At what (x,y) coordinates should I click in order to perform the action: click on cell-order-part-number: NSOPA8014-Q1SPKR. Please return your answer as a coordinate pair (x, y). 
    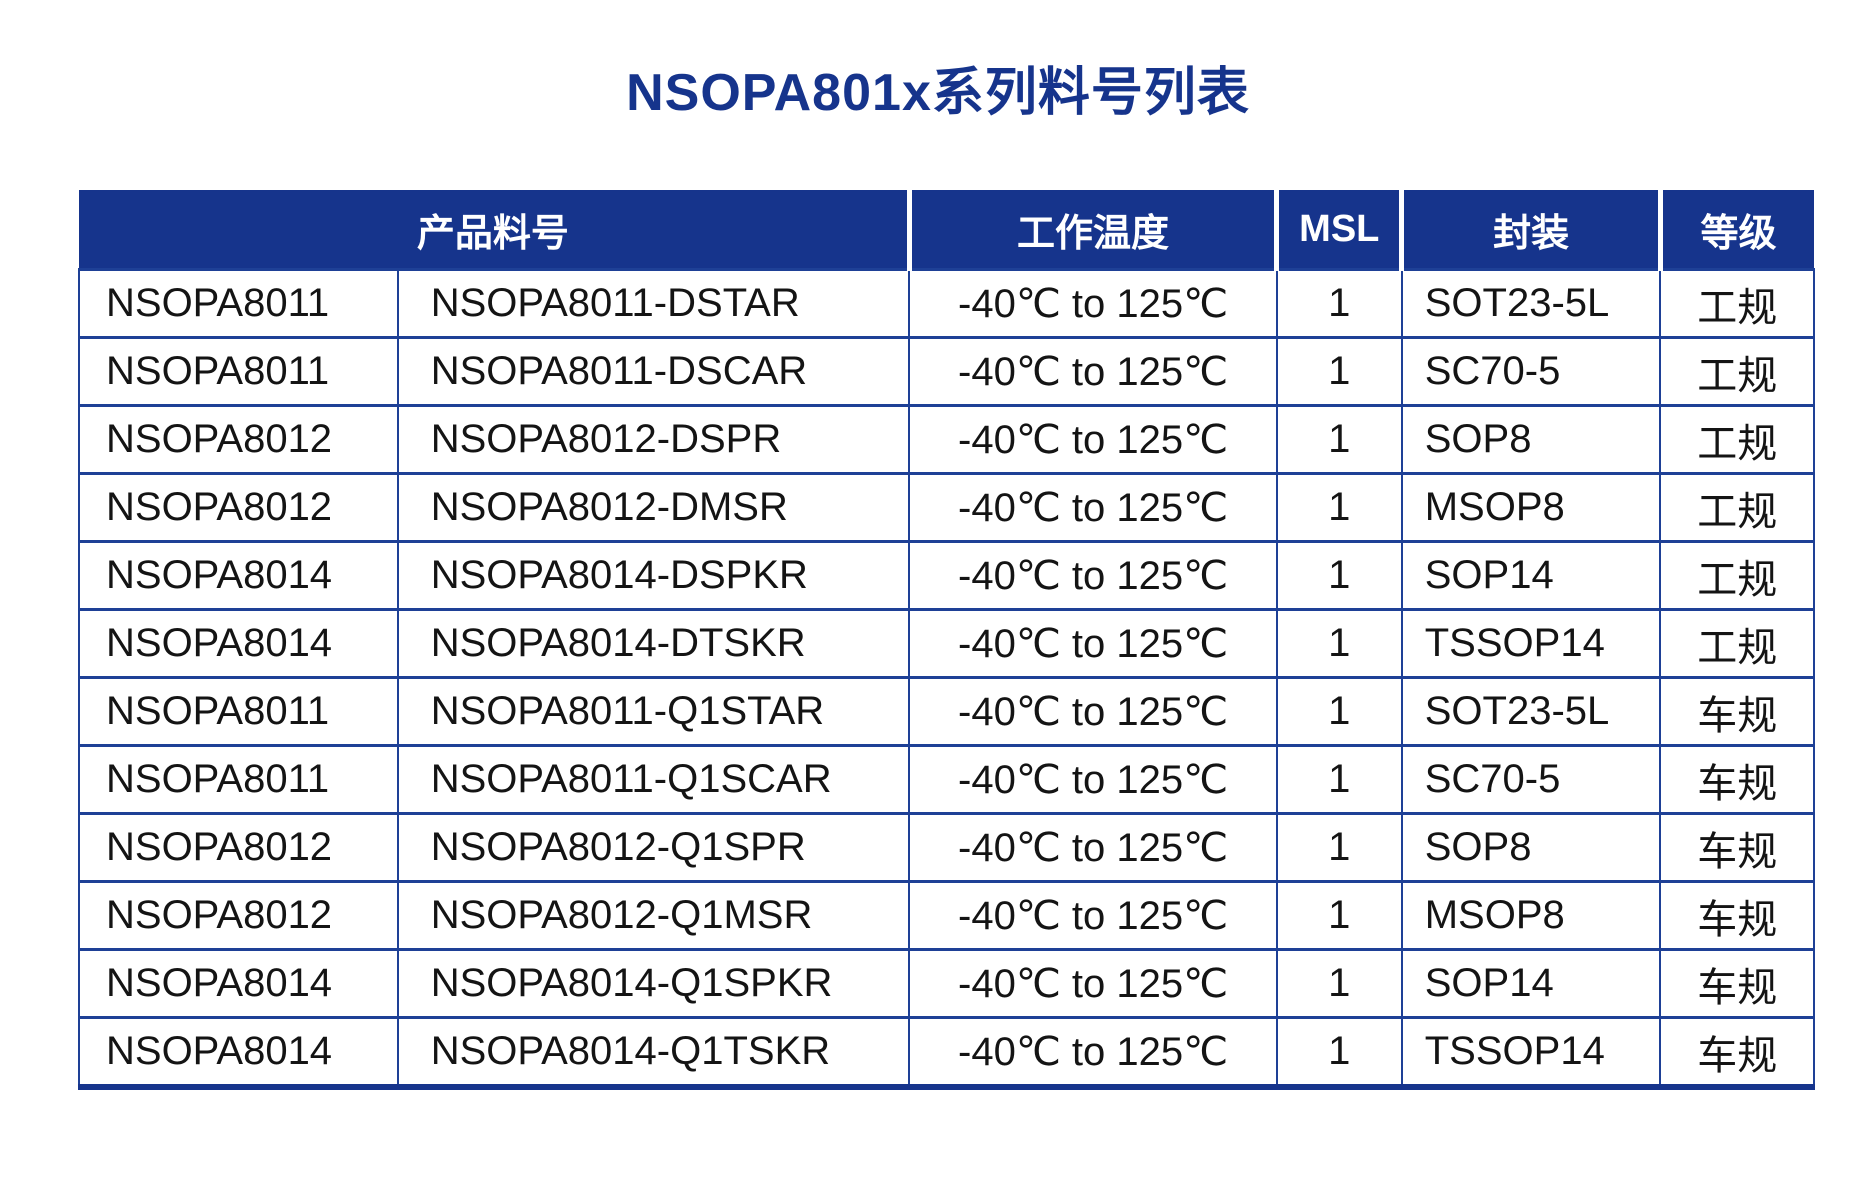
    Looking at the image, I should click on (653, 983).